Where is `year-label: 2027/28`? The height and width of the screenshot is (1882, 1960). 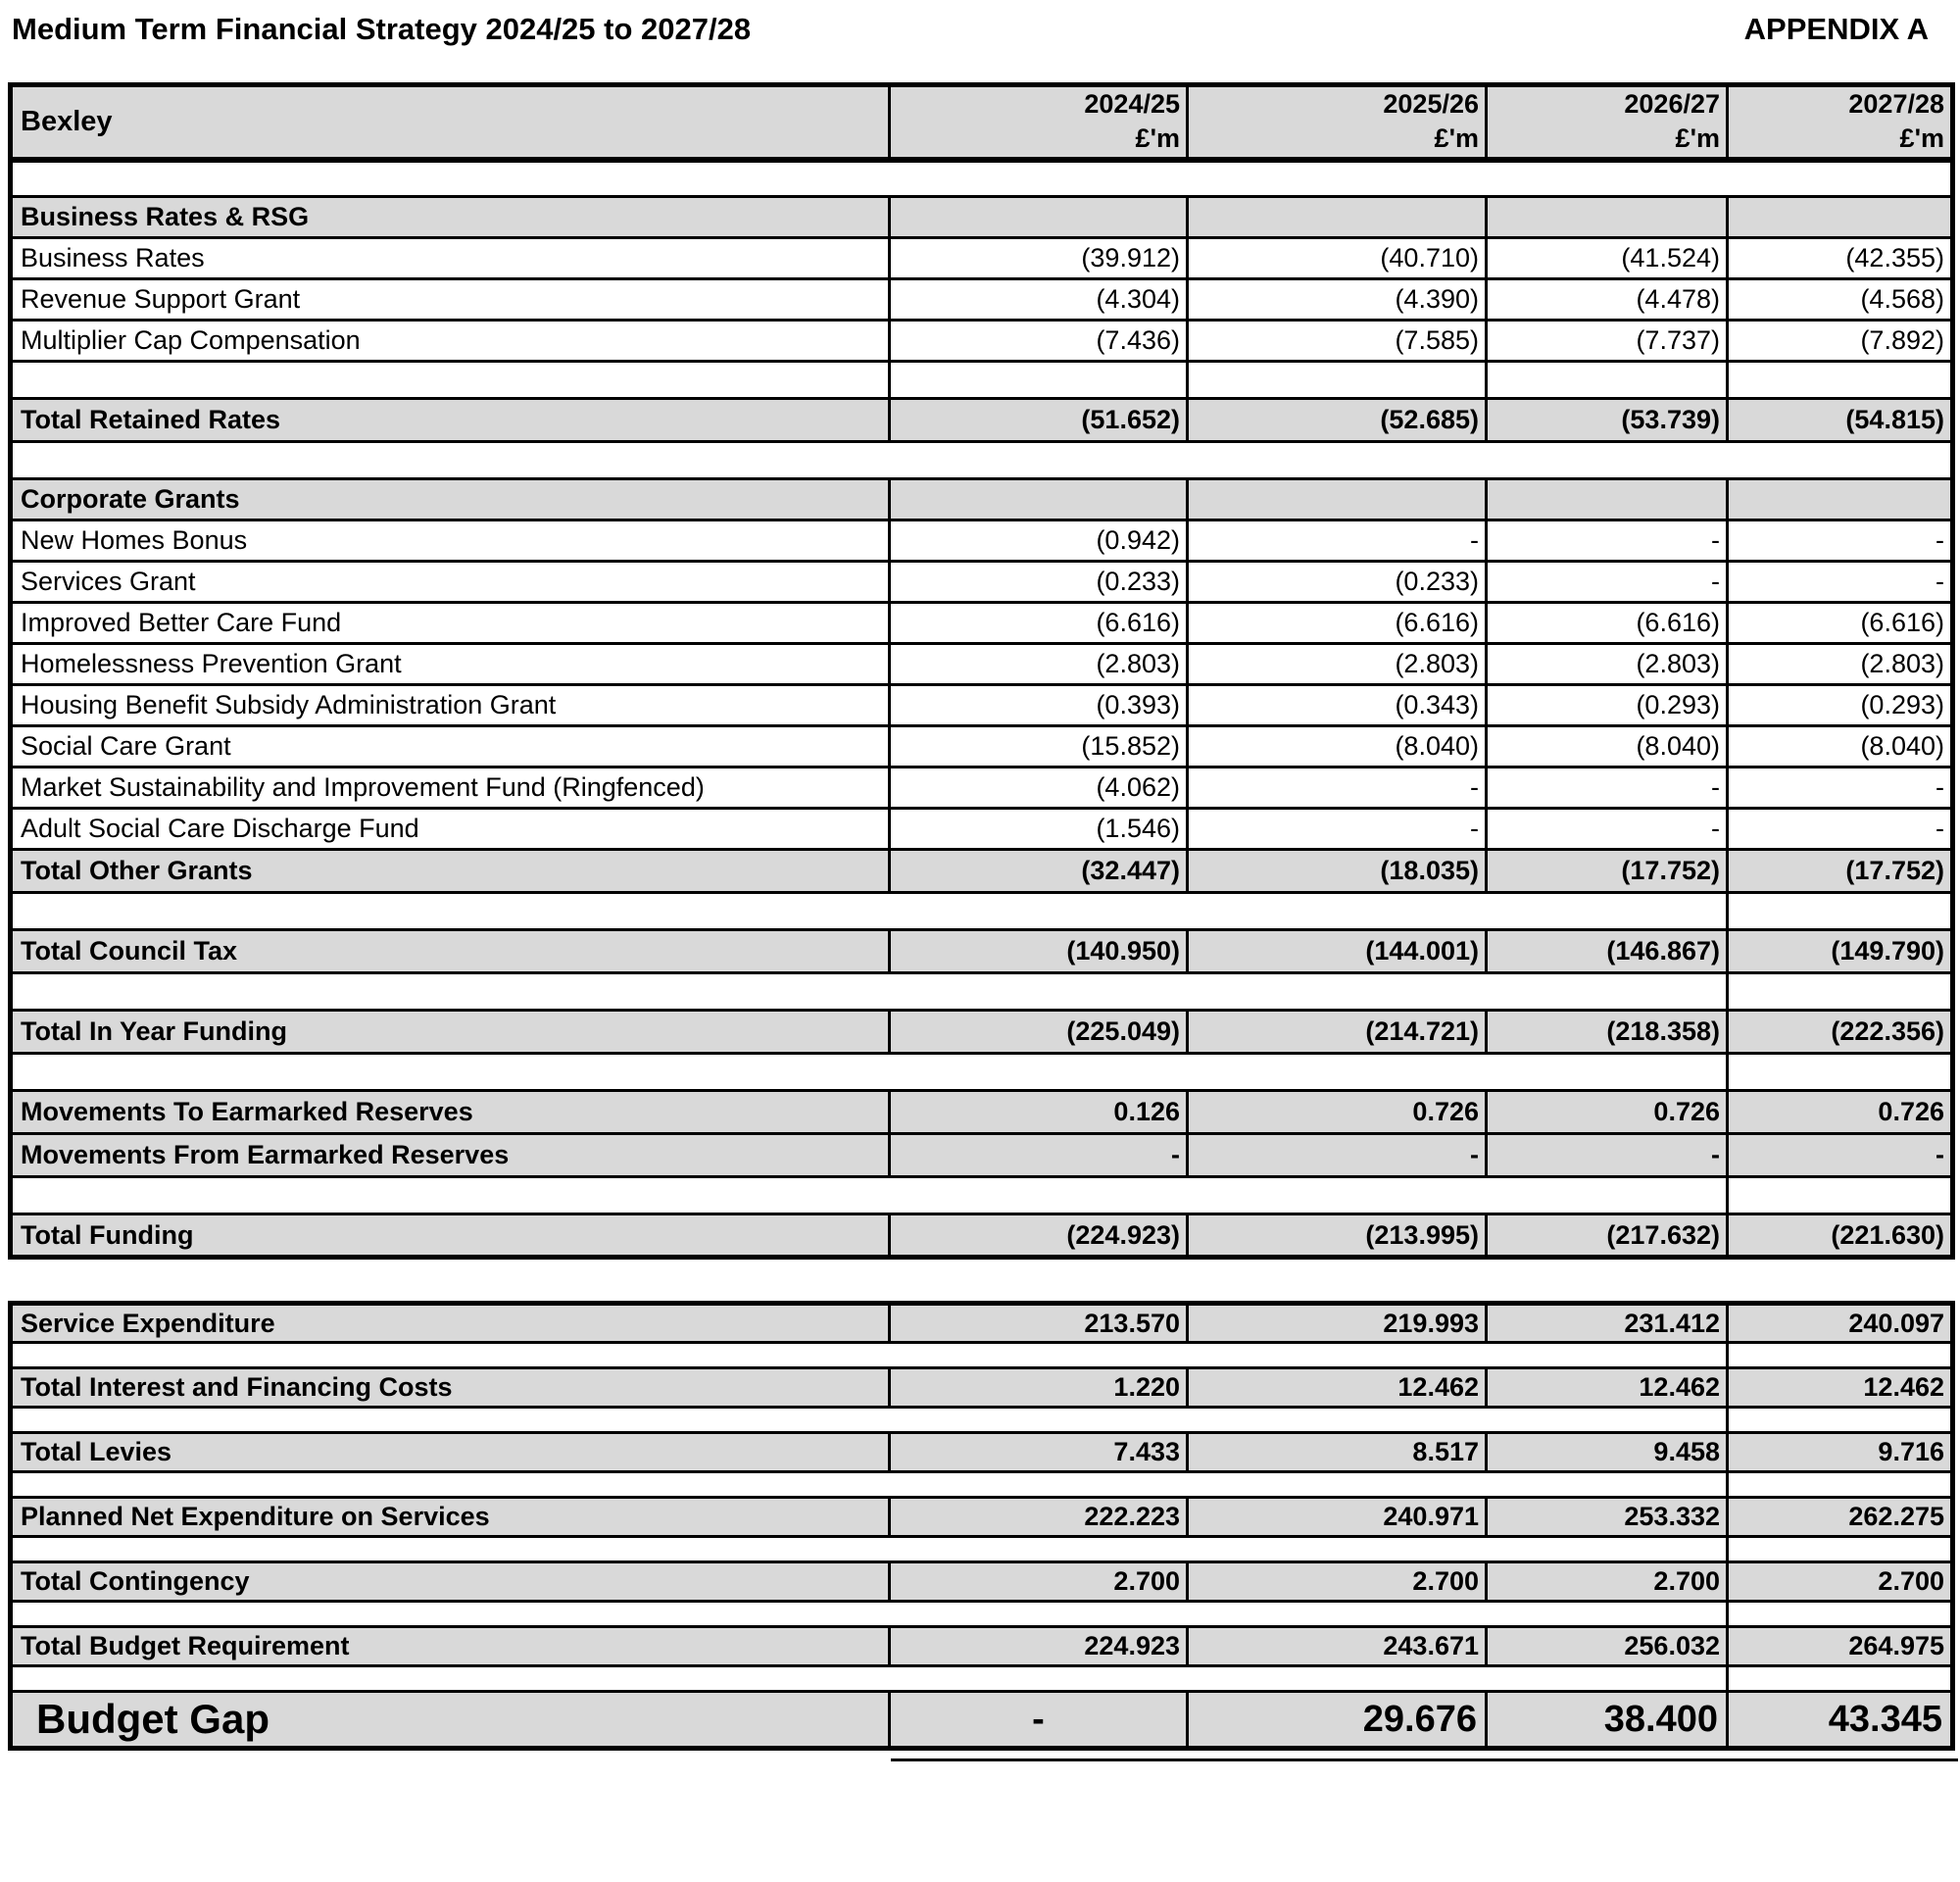
year-label: 2027/28 is located at coordinates (1896, 105).